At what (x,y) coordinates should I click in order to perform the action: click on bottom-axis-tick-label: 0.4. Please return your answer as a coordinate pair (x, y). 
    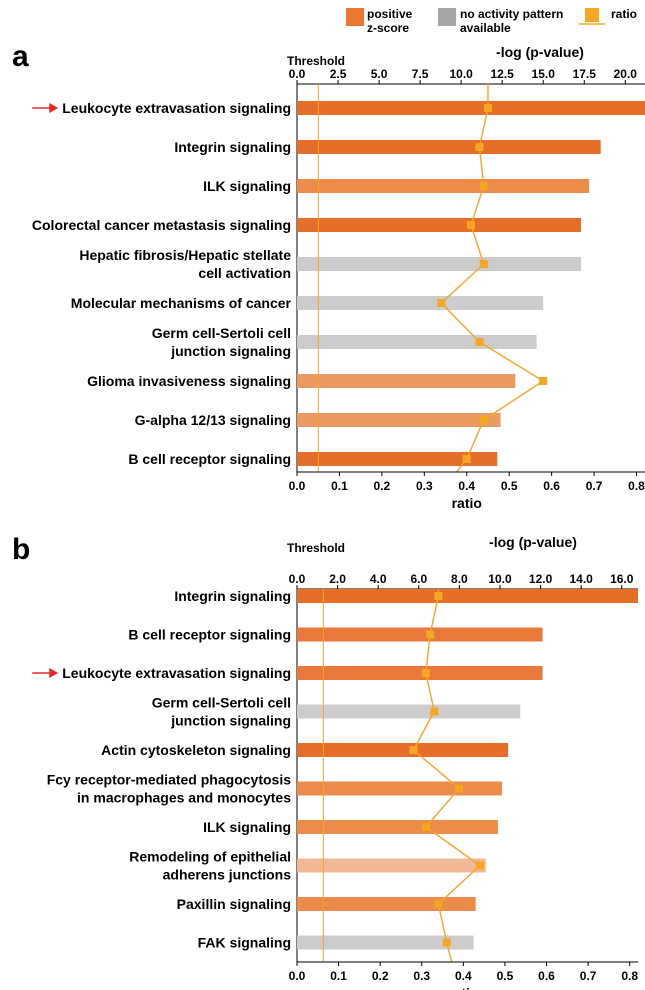
    Looking at the image, I should click on (466, 486).